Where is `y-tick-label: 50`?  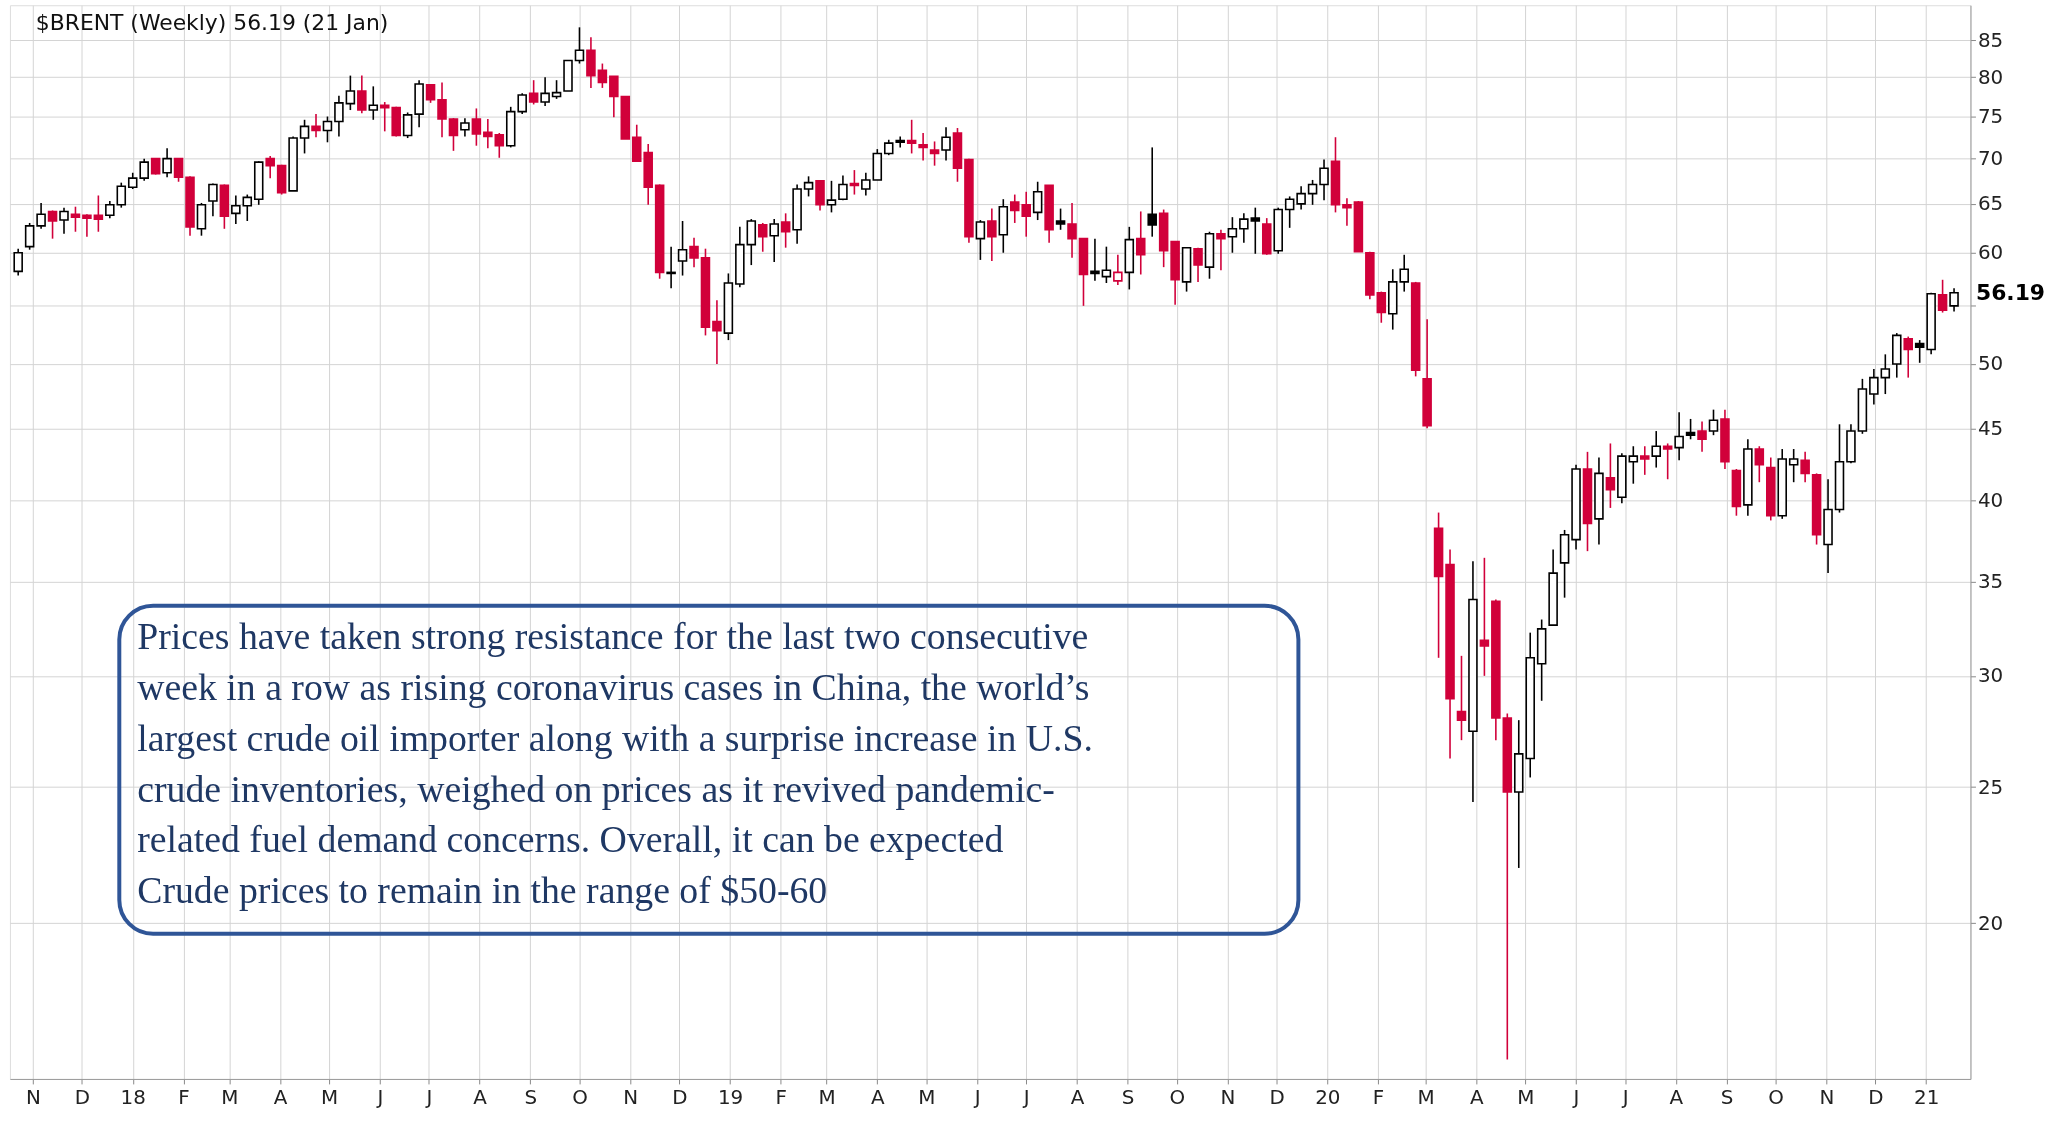
y-tick-label: 50 is located at coordinates (1990, 364).